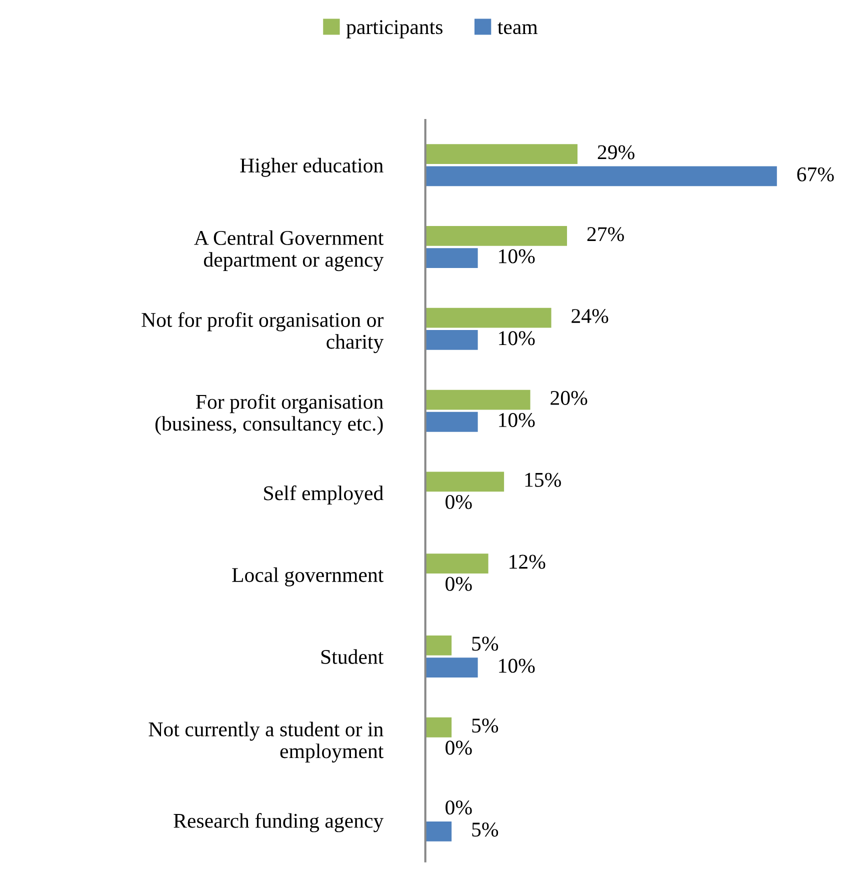  Describe the element at coordinates (279, 822) in the screenshot. I see `y-tick-label: Research funding agency` at that location.